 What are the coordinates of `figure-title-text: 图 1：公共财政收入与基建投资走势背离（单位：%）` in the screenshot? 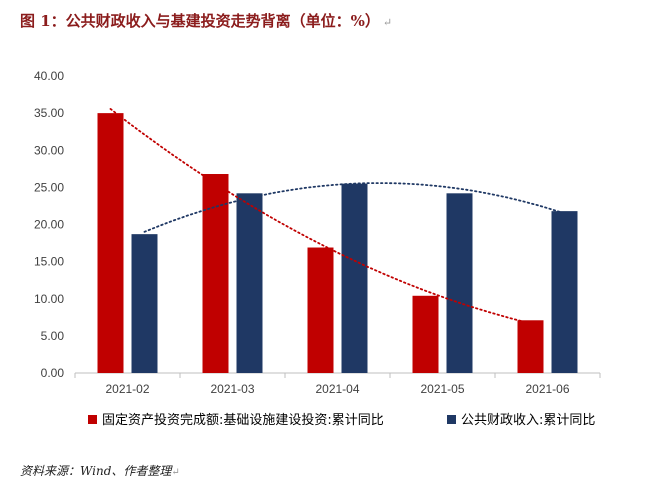 It's located at (200, 21).